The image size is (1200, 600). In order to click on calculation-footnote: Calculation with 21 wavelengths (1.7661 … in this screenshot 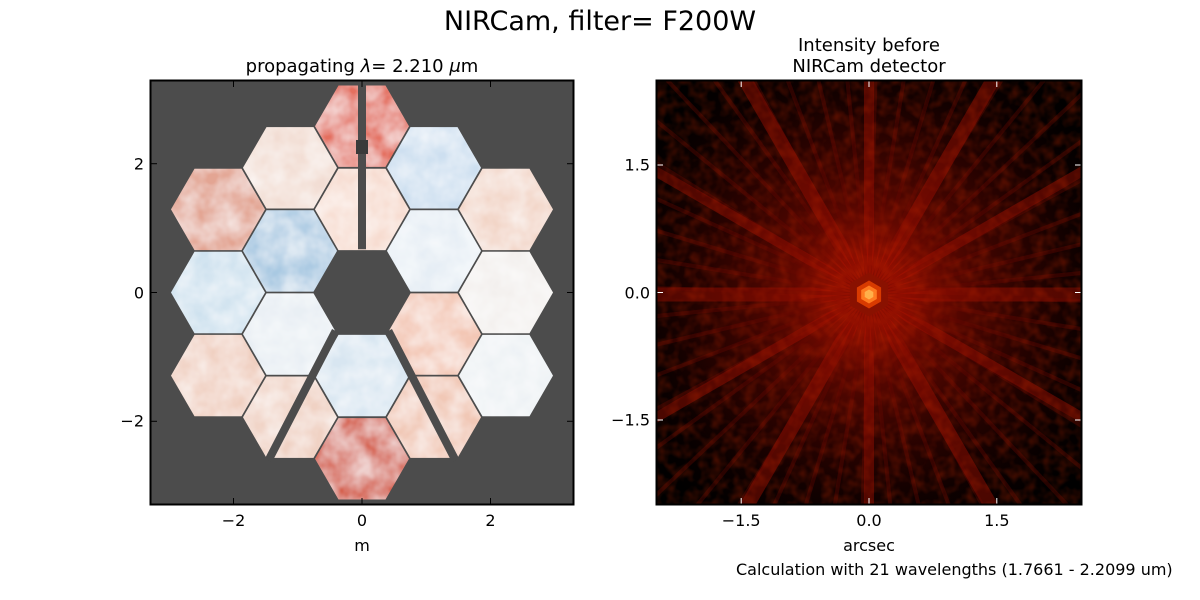, I will do `click(954, 569)`.